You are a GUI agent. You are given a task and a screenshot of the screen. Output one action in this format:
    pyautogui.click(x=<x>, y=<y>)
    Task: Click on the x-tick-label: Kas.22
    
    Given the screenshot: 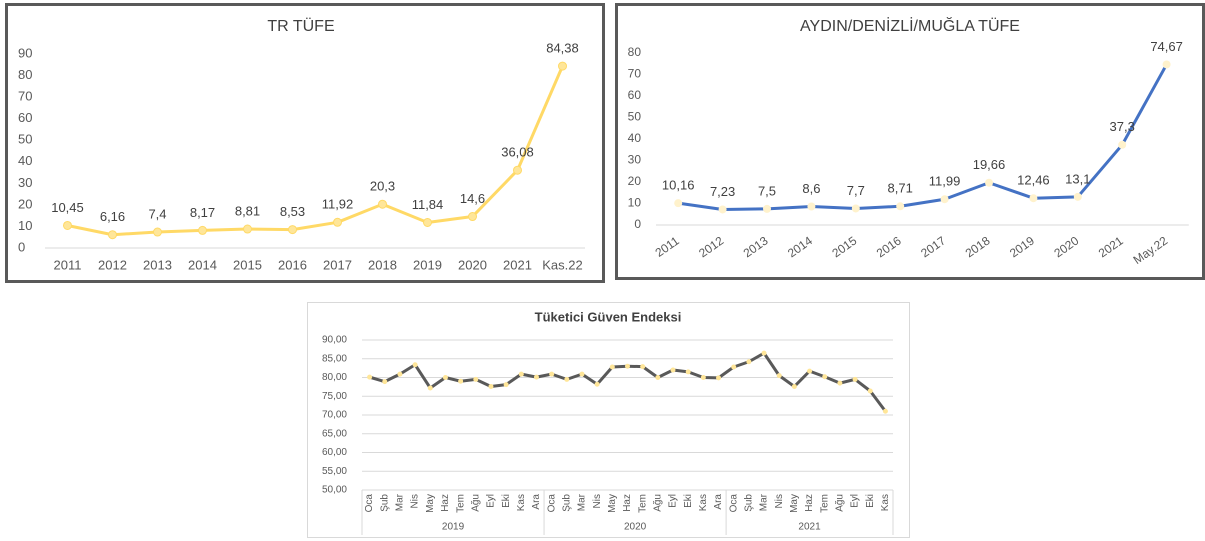 What is the action you would take?
    pyautogui.click(x=562, y=264)
    